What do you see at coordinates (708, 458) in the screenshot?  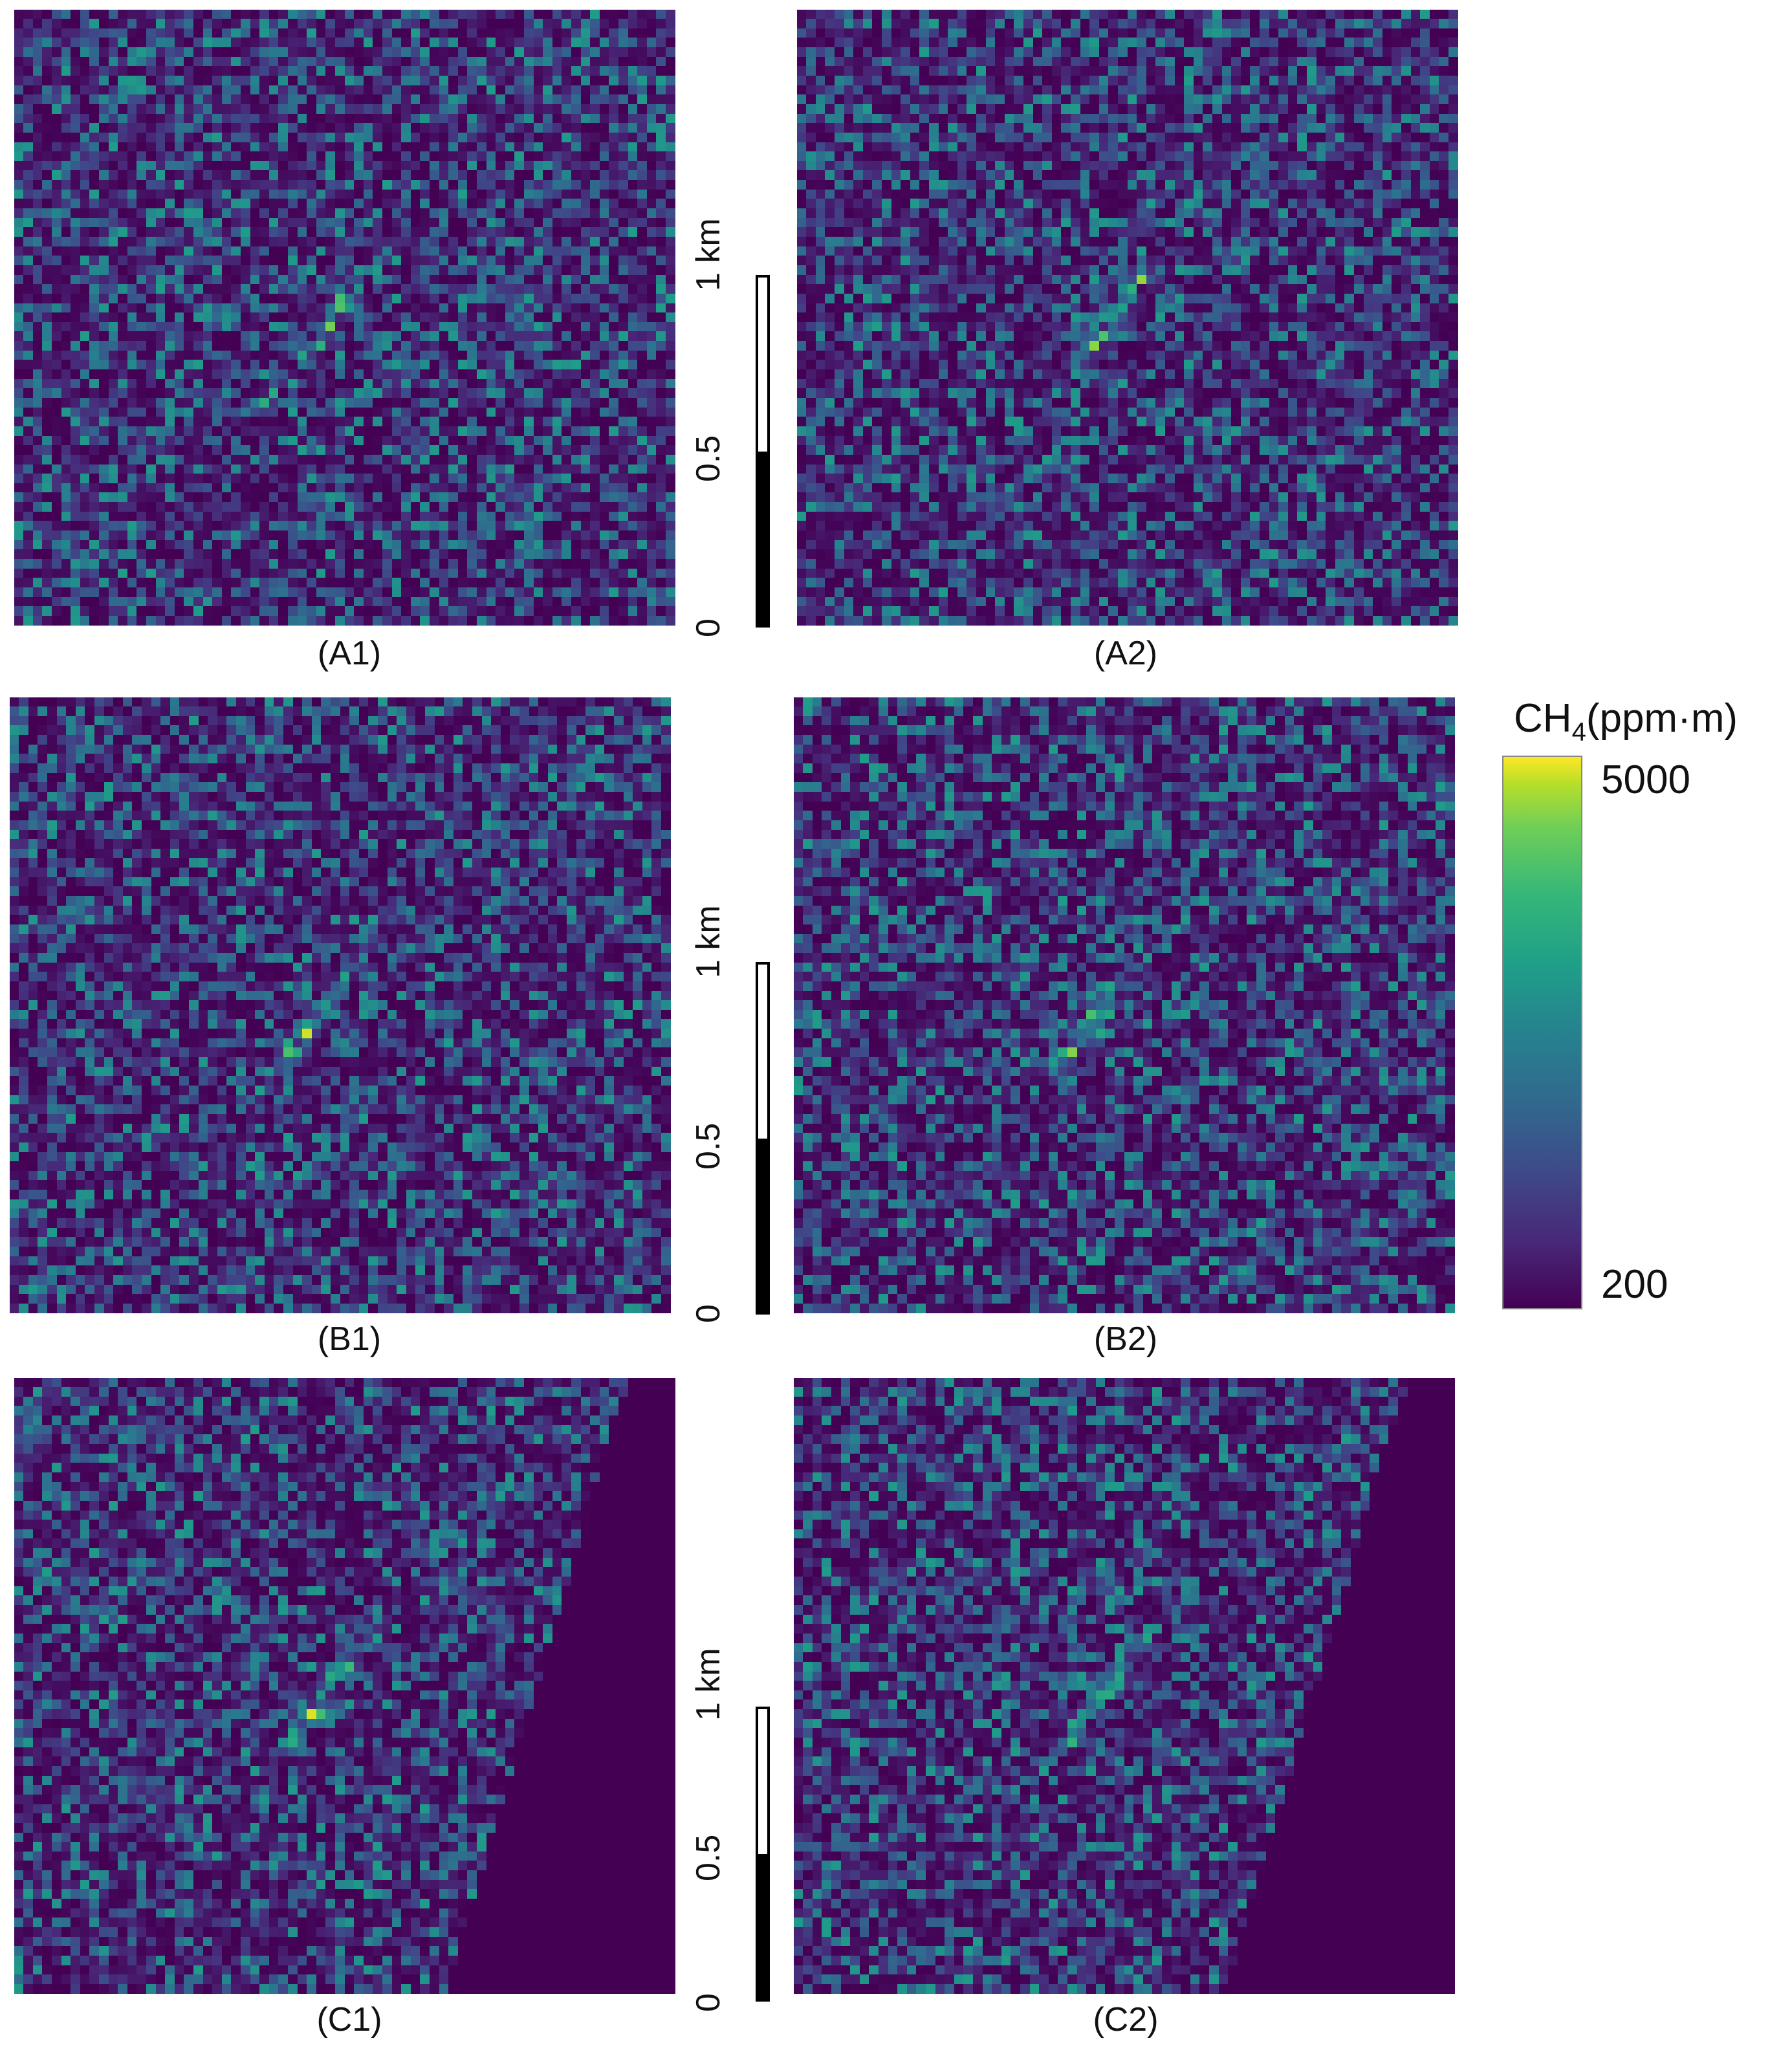 I see `scale-label-half-a: 0.5` at bounding box center [708, 458].